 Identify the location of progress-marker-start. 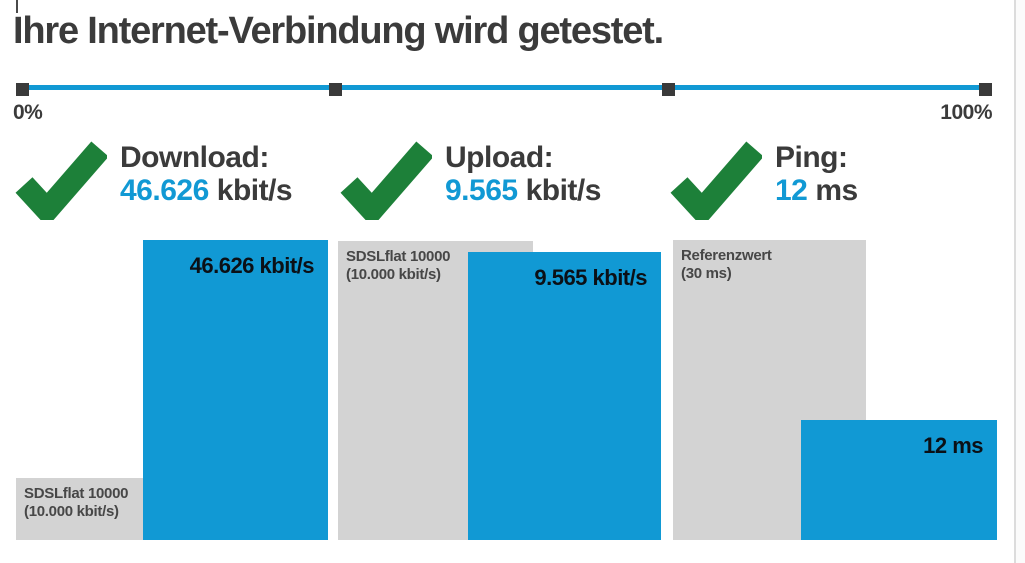
(22, 89).